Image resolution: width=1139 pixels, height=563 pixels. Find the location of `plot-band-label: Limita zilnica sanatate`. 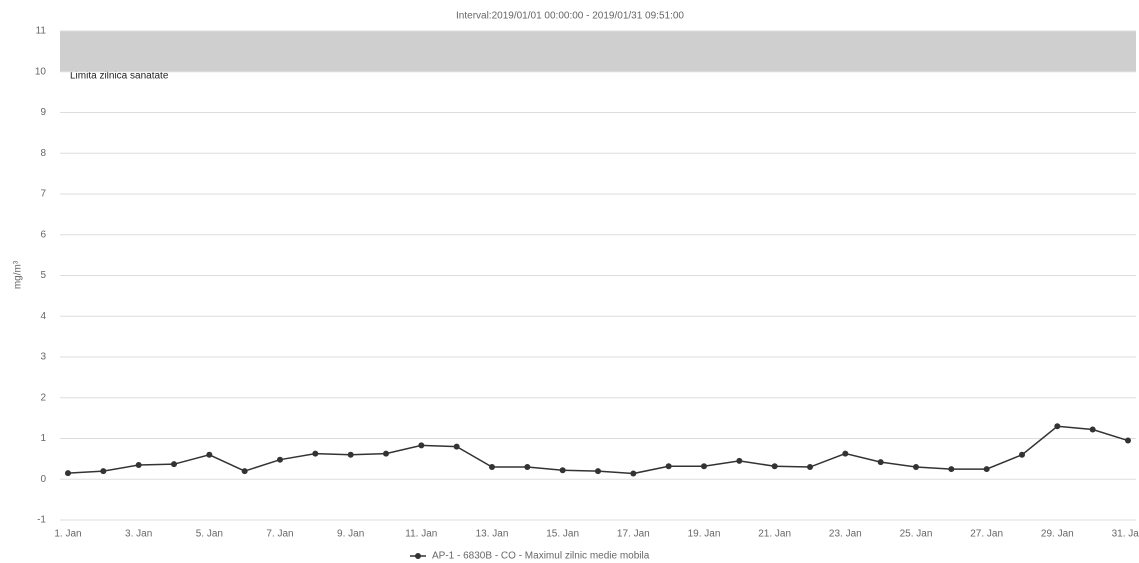

plot-band-label: Limita zilnica sanatate is located at coordinates (119, 75).